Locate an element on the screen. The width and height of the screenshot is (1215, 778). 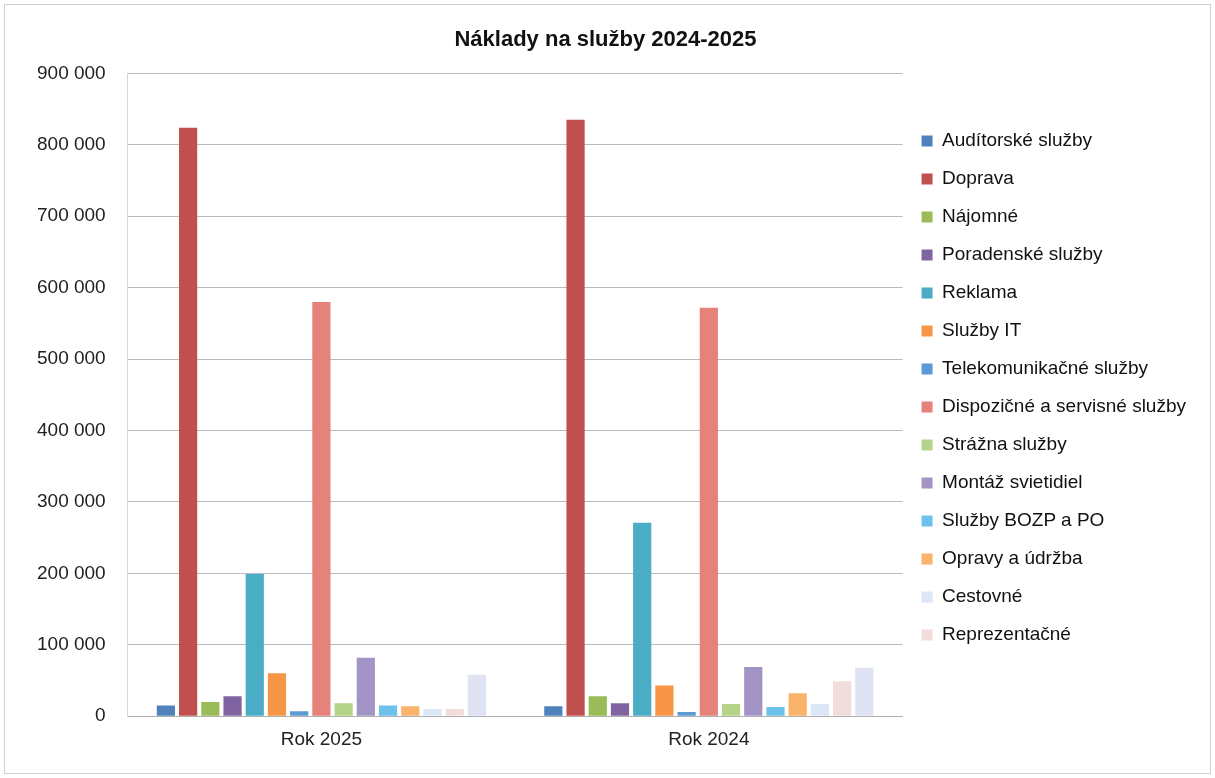
legend-label: Služby BOZP a PO is located at coordinates (1023, 520).